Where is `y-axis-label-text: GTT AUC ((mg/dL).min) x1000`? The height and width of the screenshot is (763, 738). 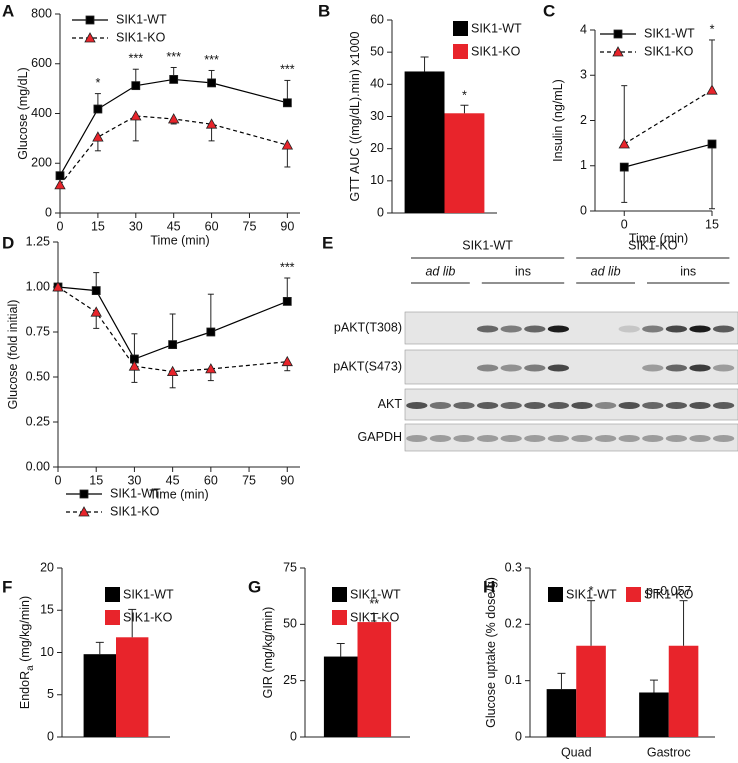
y-axis-label-text: GTT AUC ((mg/dL).min) x1000 is located at coordinates (355, 116).